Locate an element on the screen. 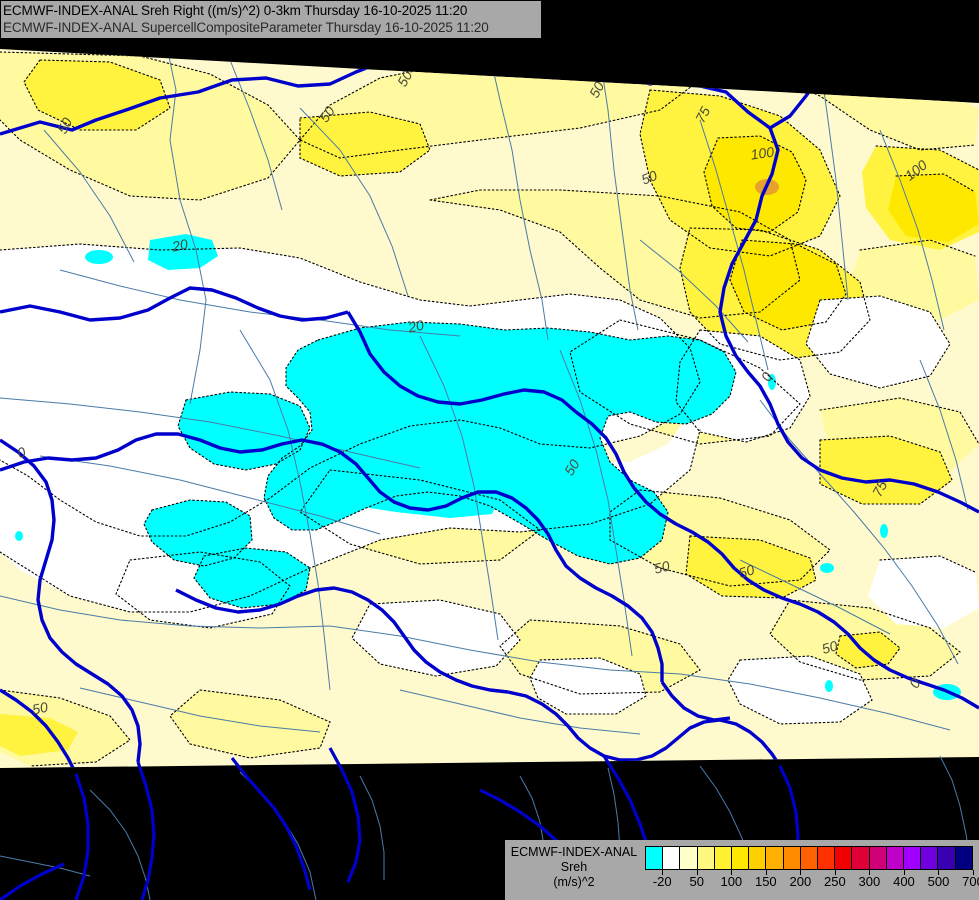 This screenshot has width=979, height=900. legend-colorbar-wrap: -20 50 100 150 200 250 300 400 500 700 is located at coordinates (812, 869).